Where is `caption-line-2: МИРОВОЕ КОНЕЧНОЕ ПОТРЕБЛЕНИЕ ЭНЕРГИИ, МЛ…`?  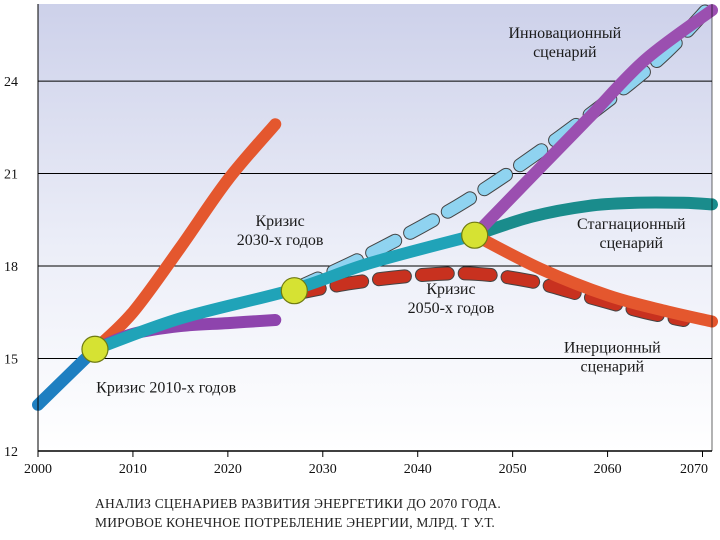
caption-line-2: МИРОВОЕ КОНЕЧНОЕ ПОТРЕБЛЕНИЕ ЭНЕРГИИ, МЛ… is located at coordinates (295, 522).